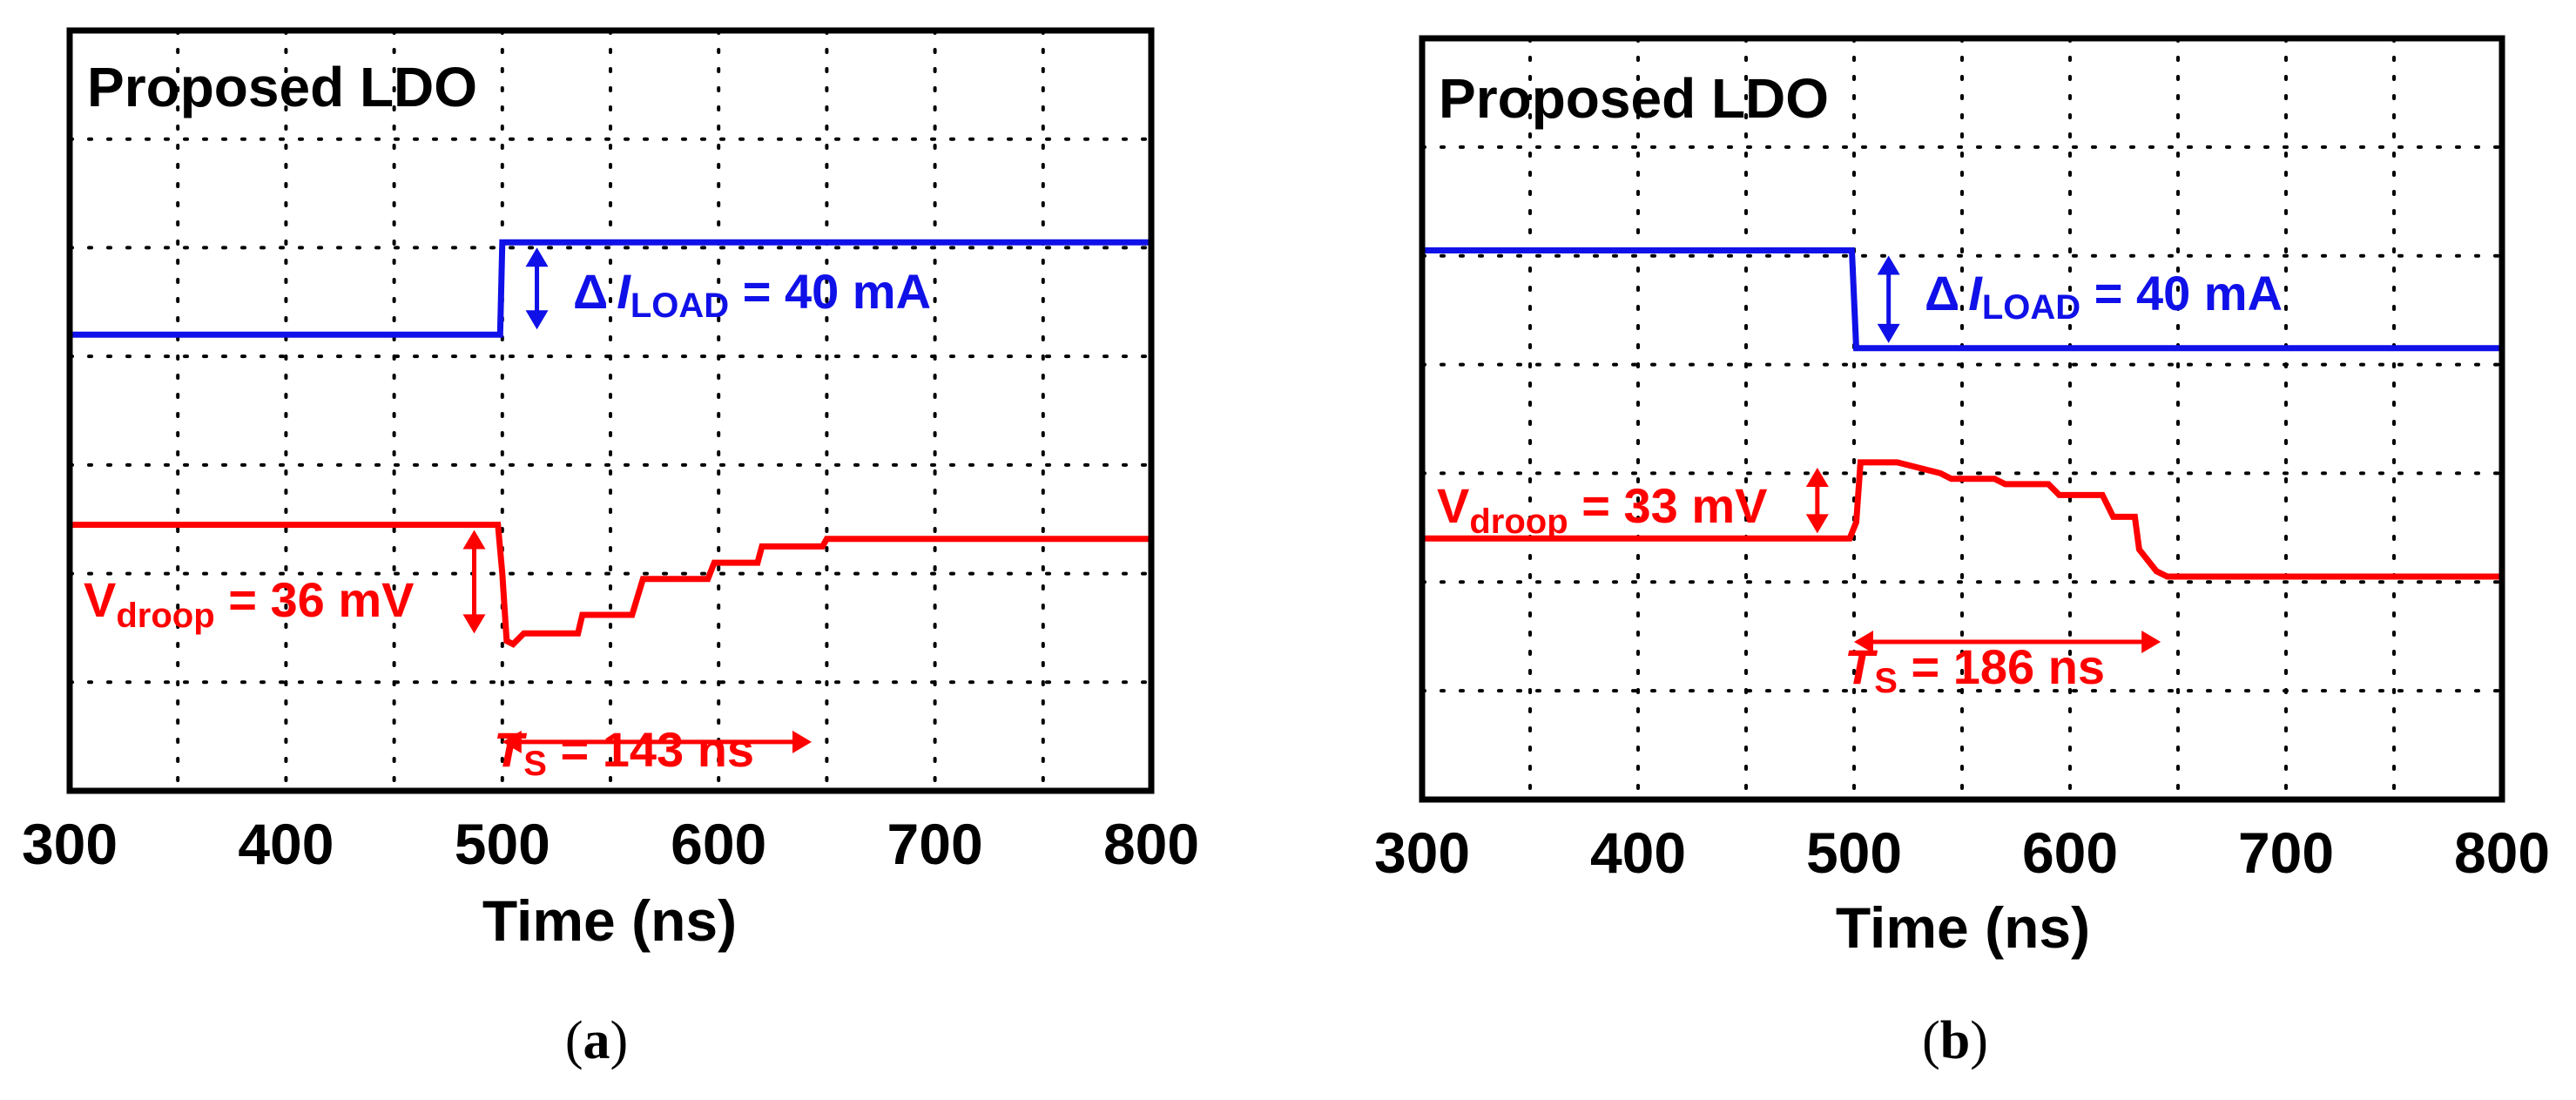 Image resolution: width=2576 pixels, height=1100 pixels. I want to click on droop-label: Vdroop = 36 mV, so click(249, 603).